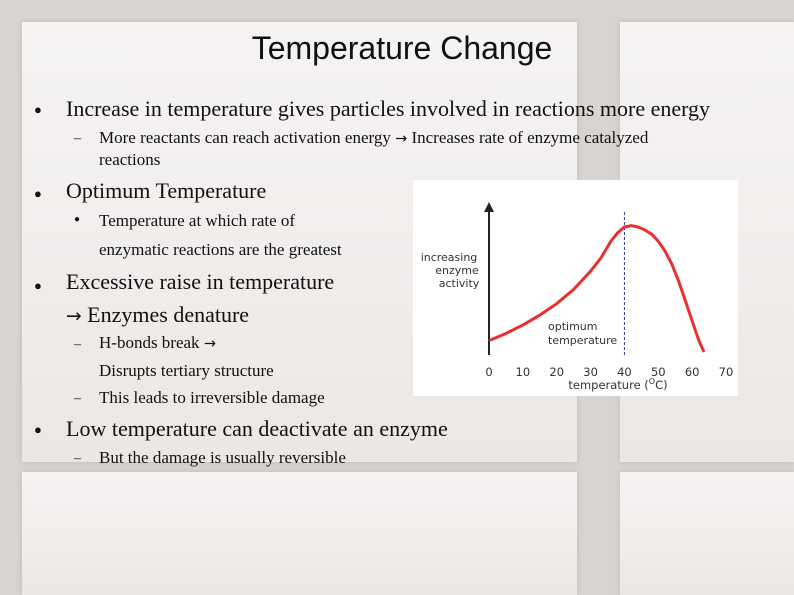  Describe the element at coordinates (556, 372) in the screenshot. I see `x-tick-label: 20` at that location.